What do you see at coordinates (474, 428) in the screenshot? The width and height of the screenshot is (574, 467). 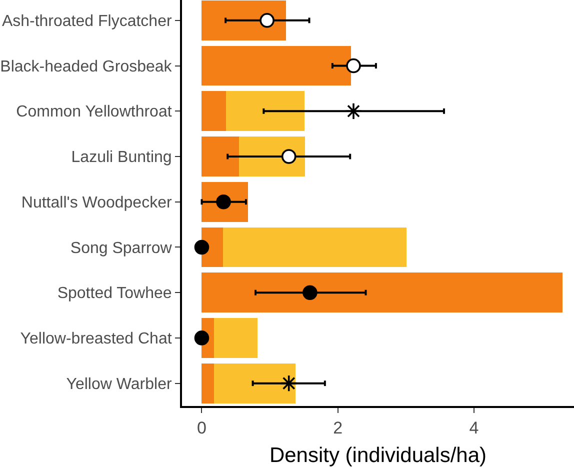 I see `x-tick-label: 4` at bounding box center [474, 428].